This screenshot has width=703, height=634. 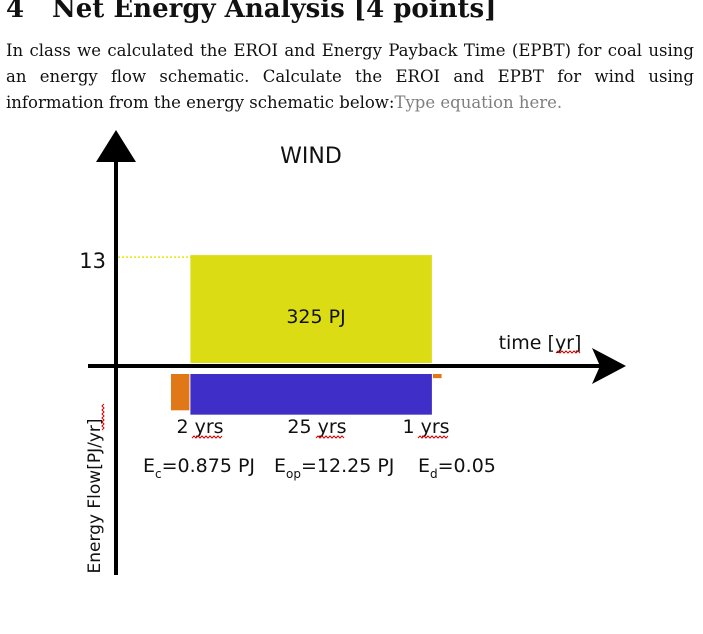 What do you see at coordinates (425, 427) in the screenshot?
I see `duration-decommissioning: 1 yrs` at bounding box center [425, 427].